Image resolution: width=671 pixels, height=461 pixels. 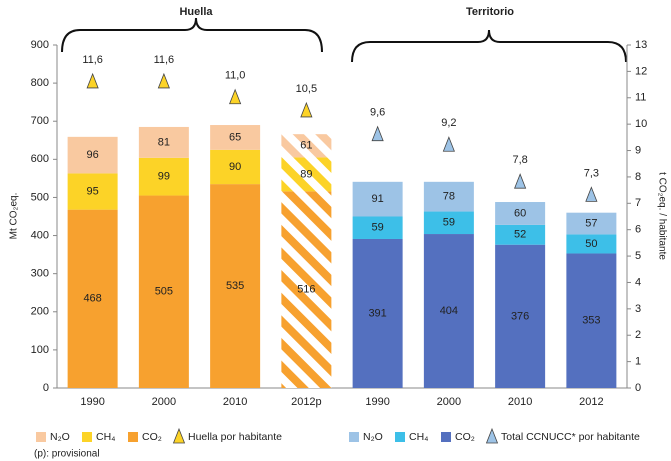 What do you see at coordinates (570, 437) in the screenshot?
I see `legend-label: Total CCNUCC* por habitante` at bounding box center [570, 437].